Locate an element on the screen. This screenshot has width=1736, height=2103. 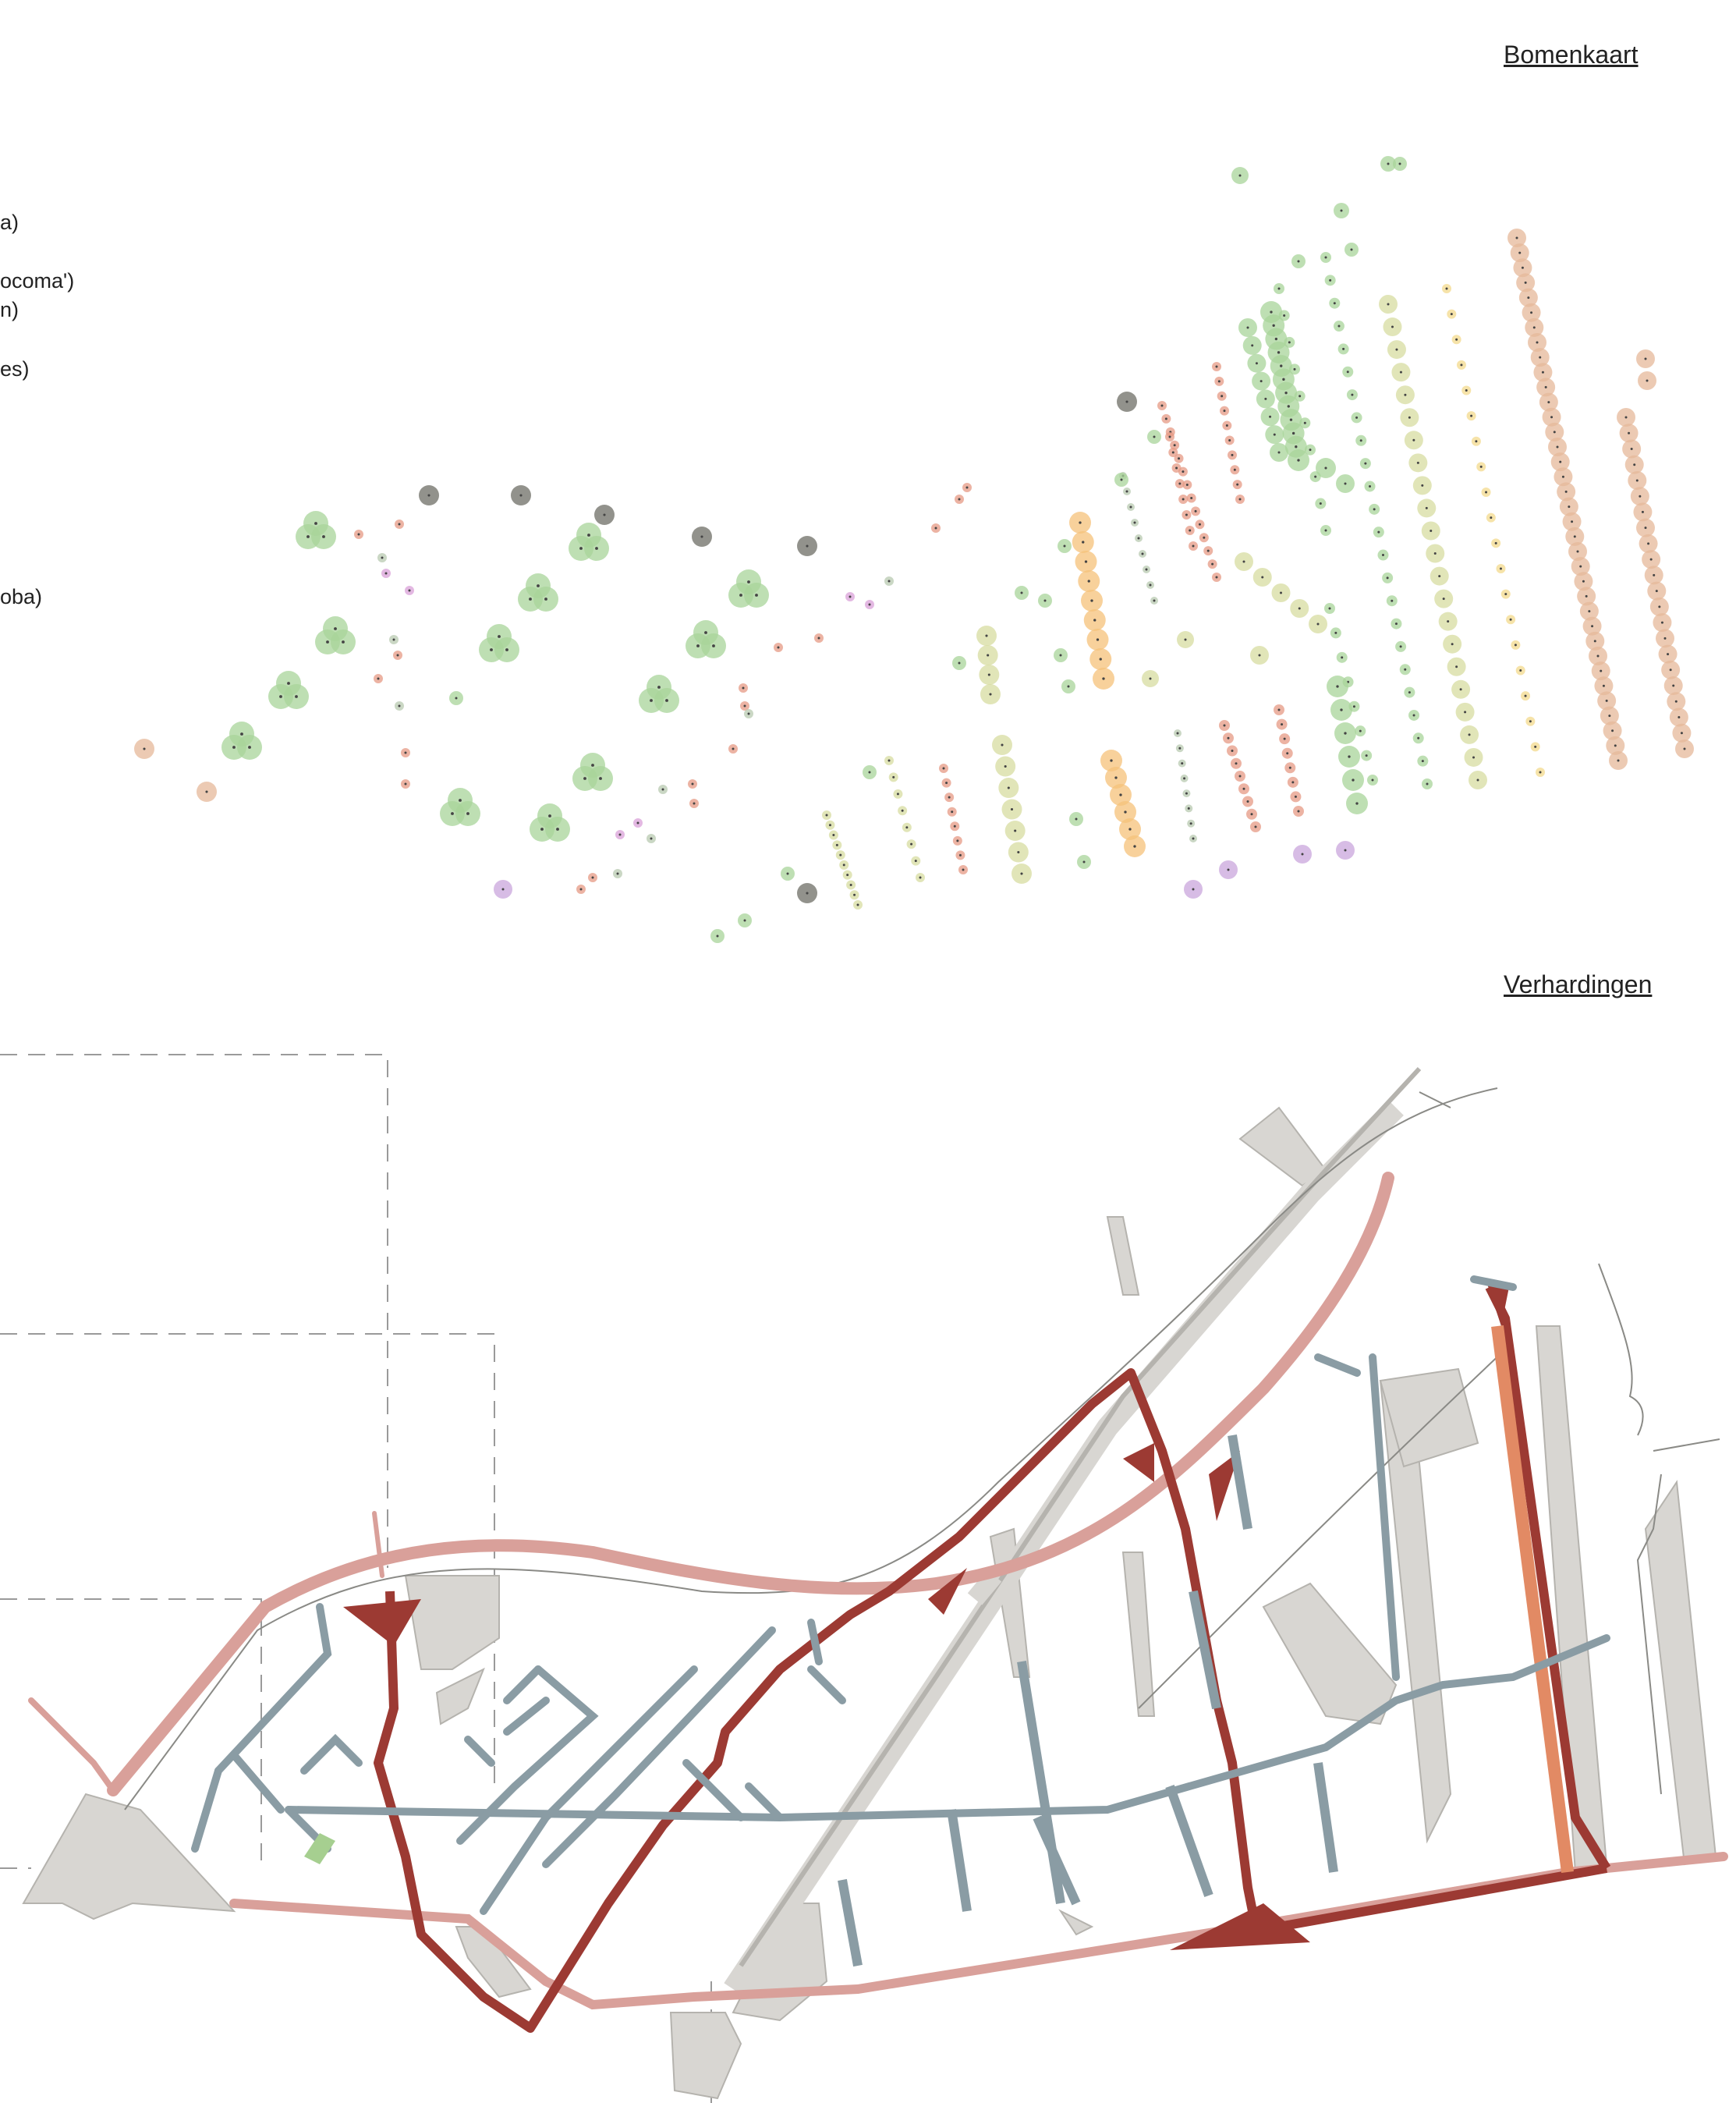
parallel-strips is located at coordinates (1088, 1701).